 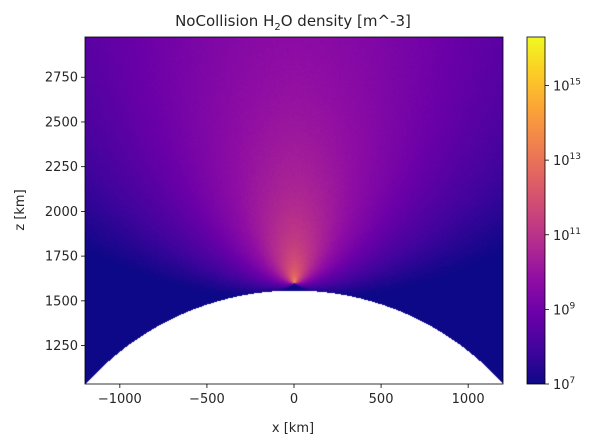 I want to click on y-tick-label: 1500, so click(x=61, y=301).